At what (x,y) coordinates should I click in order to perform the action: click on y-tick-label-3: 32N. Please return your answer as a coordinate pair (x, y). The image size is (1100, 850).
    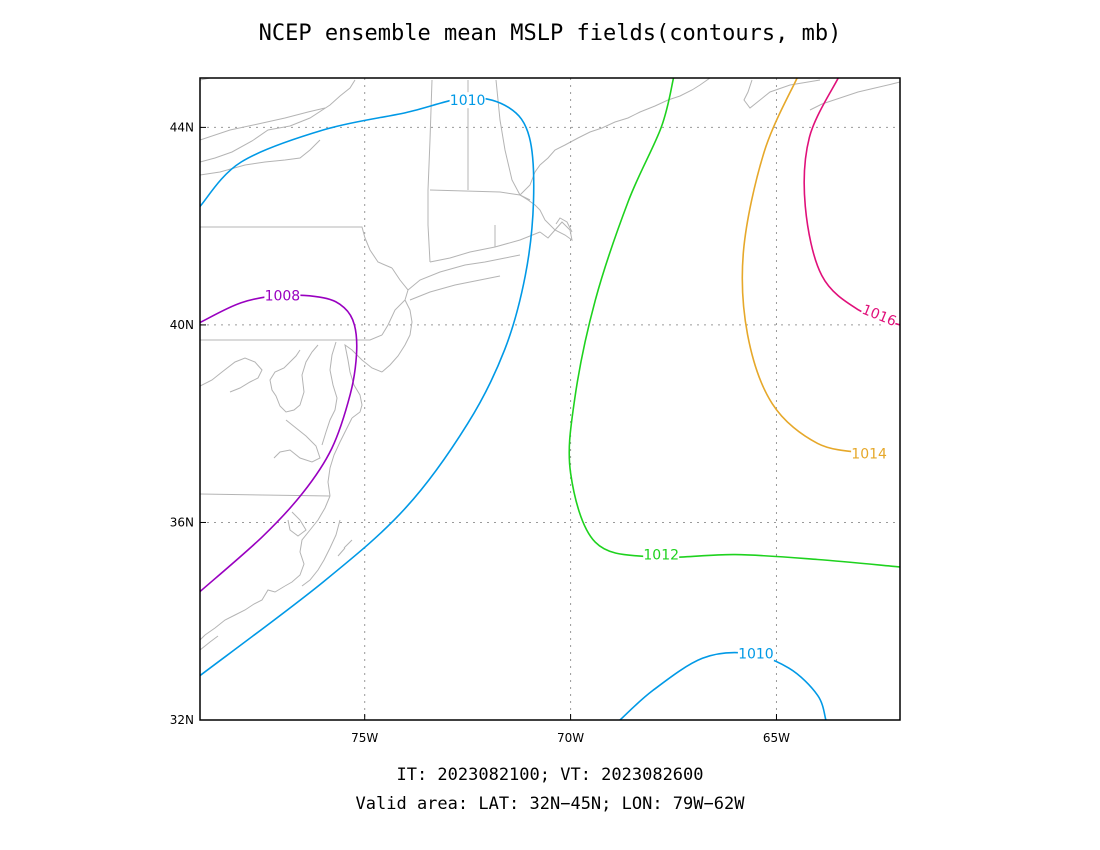
    Looking at the image, I should click on (182, 720).